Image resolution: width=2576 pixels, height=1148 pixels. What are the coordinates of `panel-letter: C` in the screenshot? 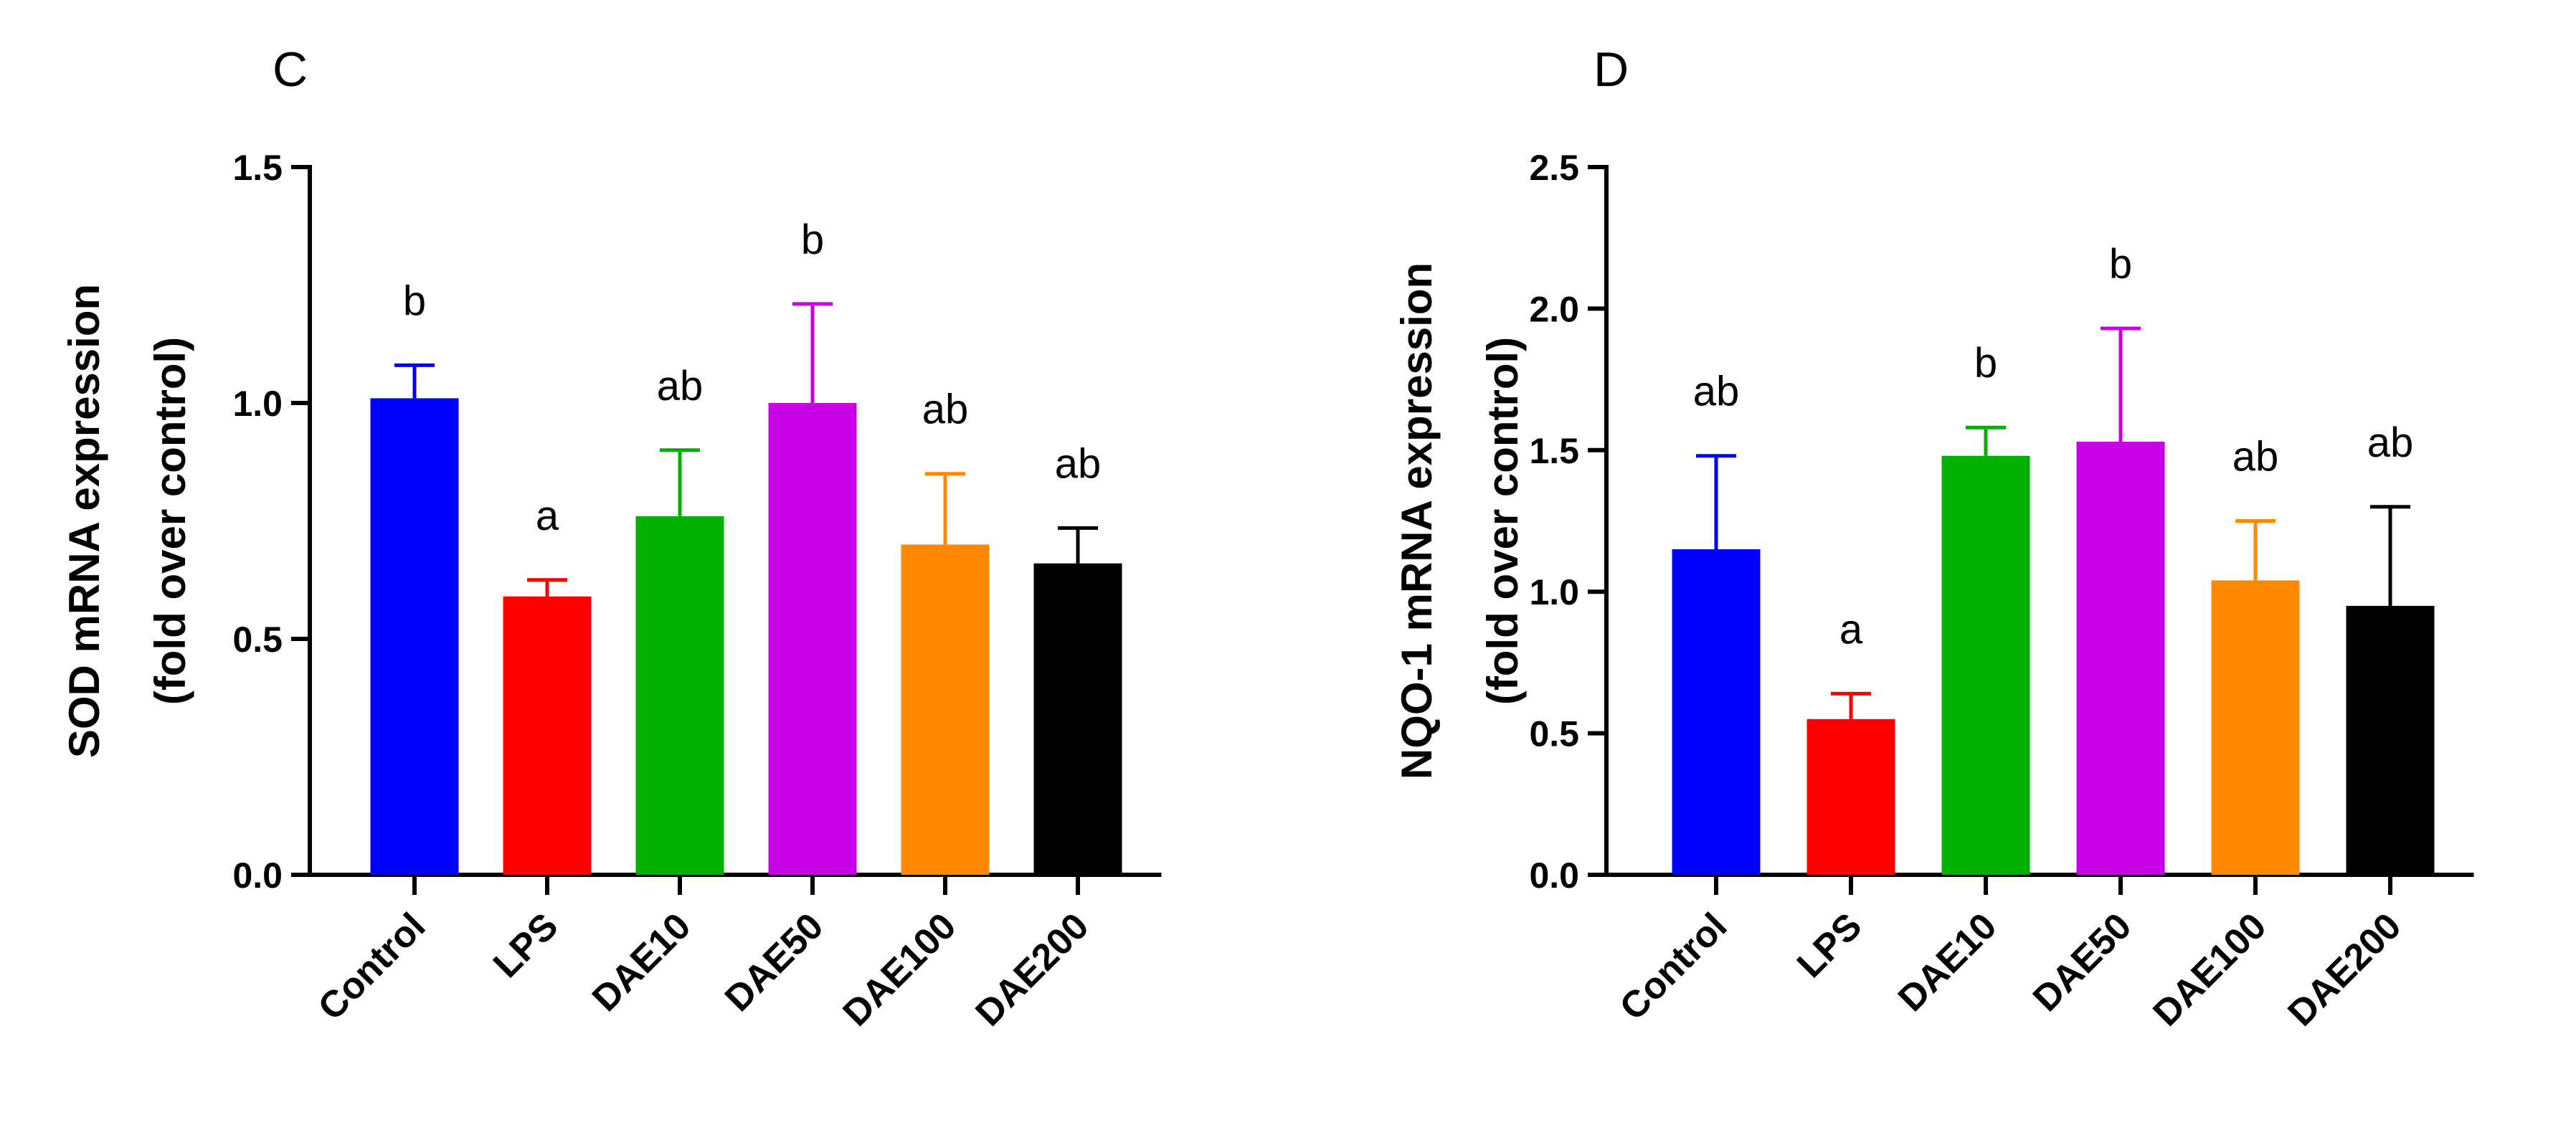 It's located at (290, 69).